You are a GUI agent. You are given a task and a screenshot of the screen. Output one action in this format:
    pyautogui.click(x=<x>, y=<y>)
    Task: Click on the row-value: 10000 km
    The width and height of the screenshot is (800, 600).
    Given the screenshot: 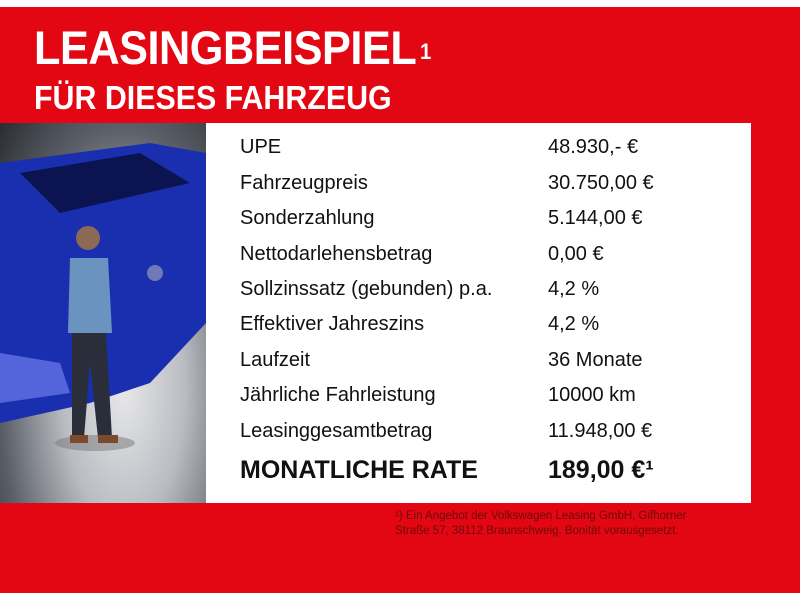 What is the action you would take?
    pyautogui.click(x=592, y=395)
    